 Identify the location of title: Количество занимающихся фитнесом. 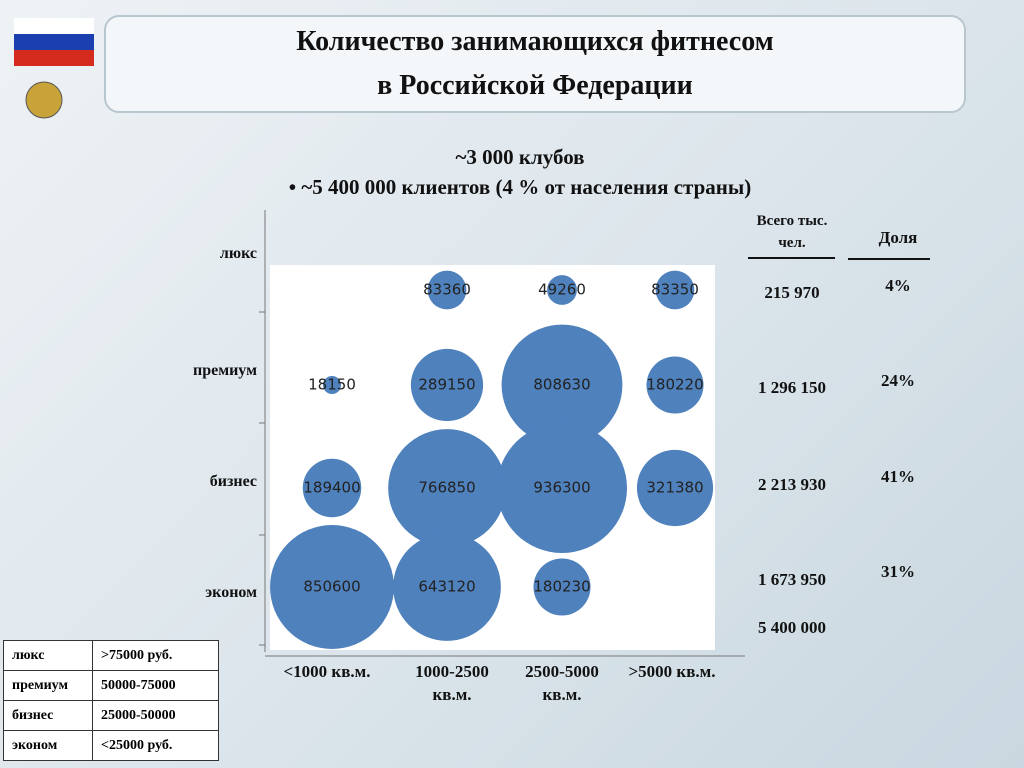
(535, 41).